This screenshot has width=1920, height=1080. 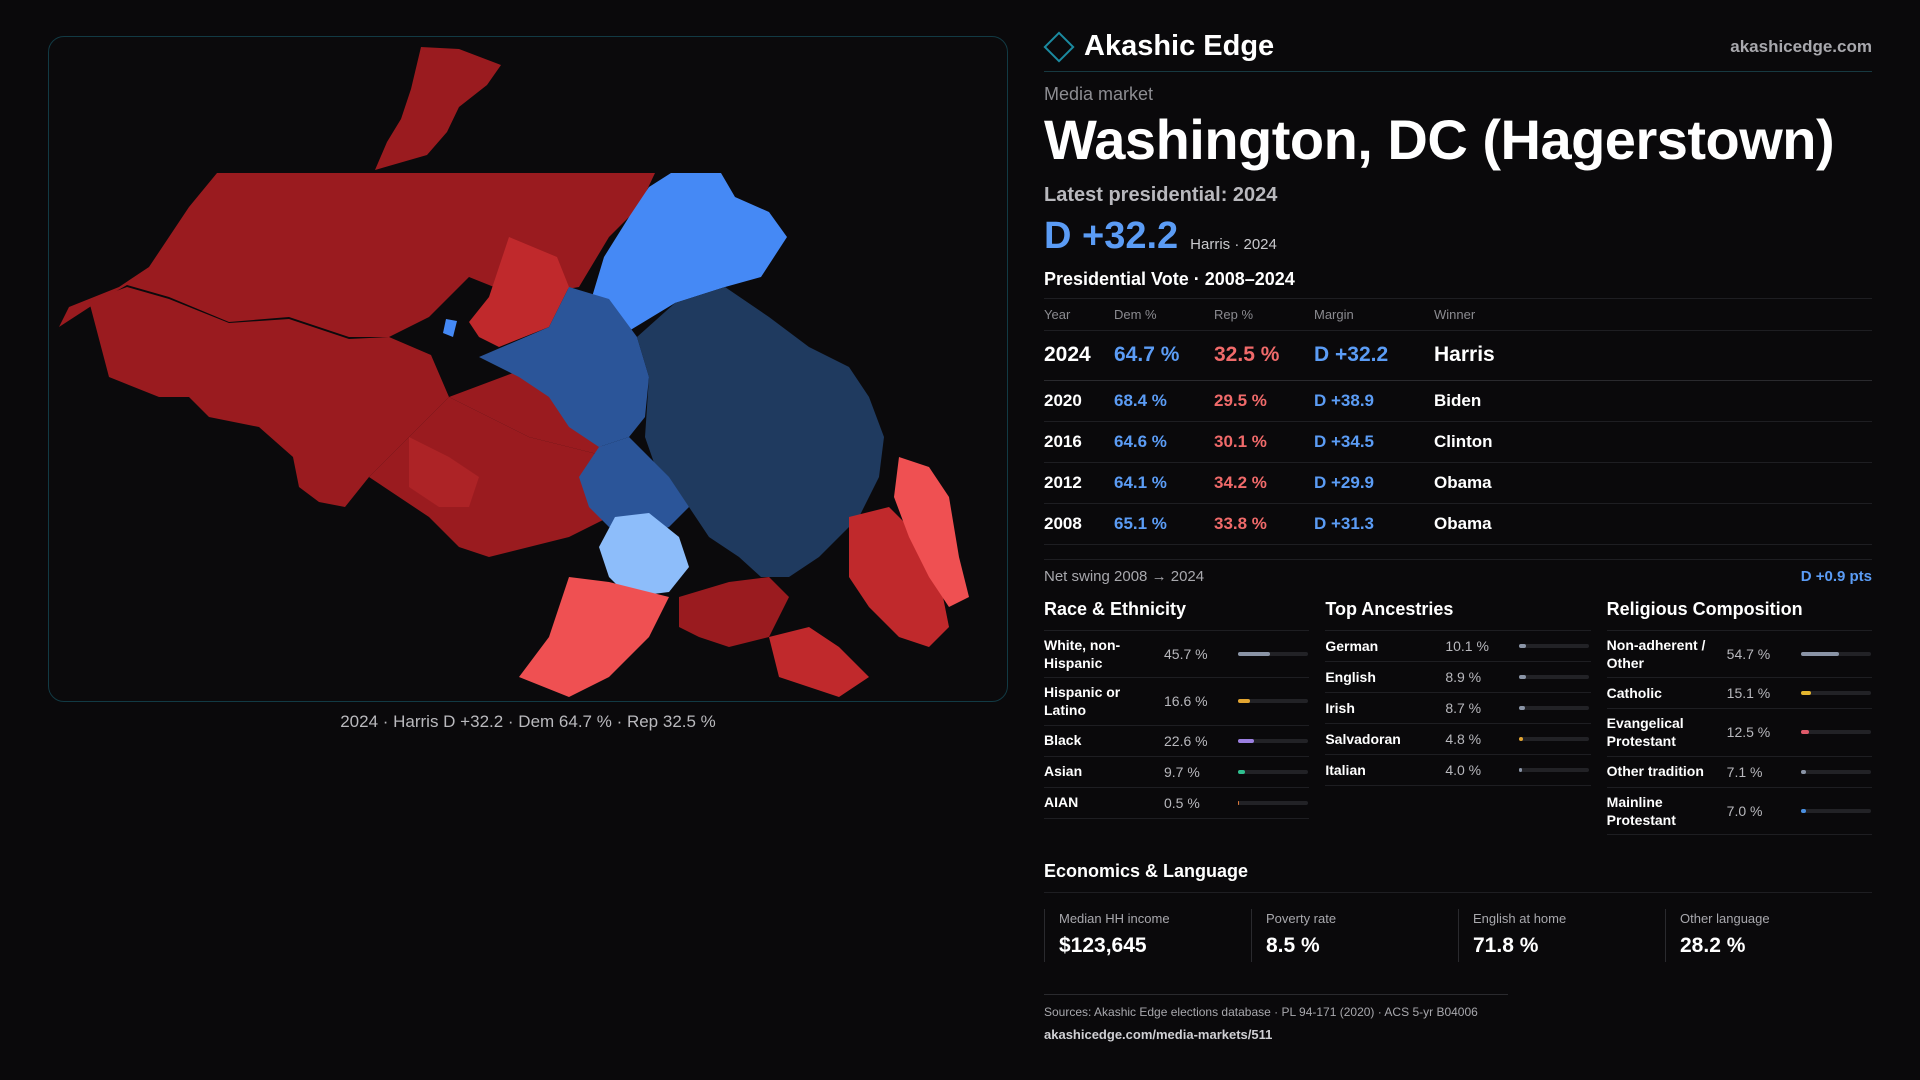 What do you see at coordinates (1801, 46) in the screenshot?
I see `site-link: akashicedge.com` at bounding box center [1801, 46].